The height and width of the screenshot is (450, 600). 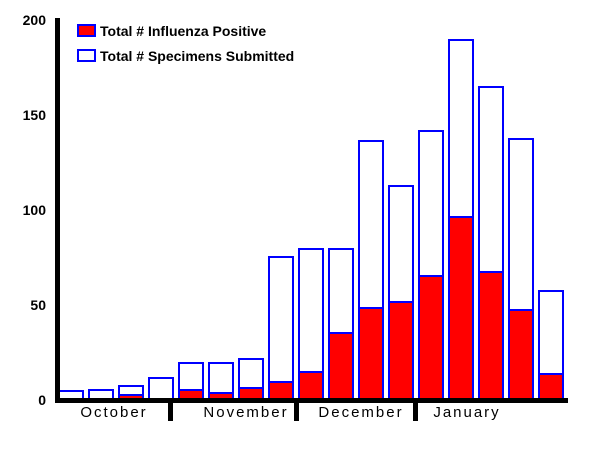 I want to click on y-tick-label-200: 200, so click(x=34, y=20).